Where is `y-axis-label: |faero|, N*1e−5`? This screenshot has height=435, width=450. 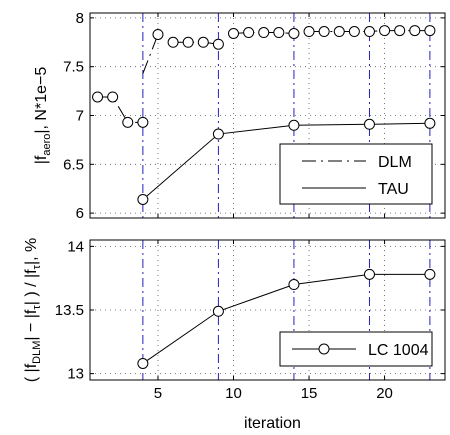 y-axis-label: |faero|, N*1e−5 is located at coordinates (43, 116).